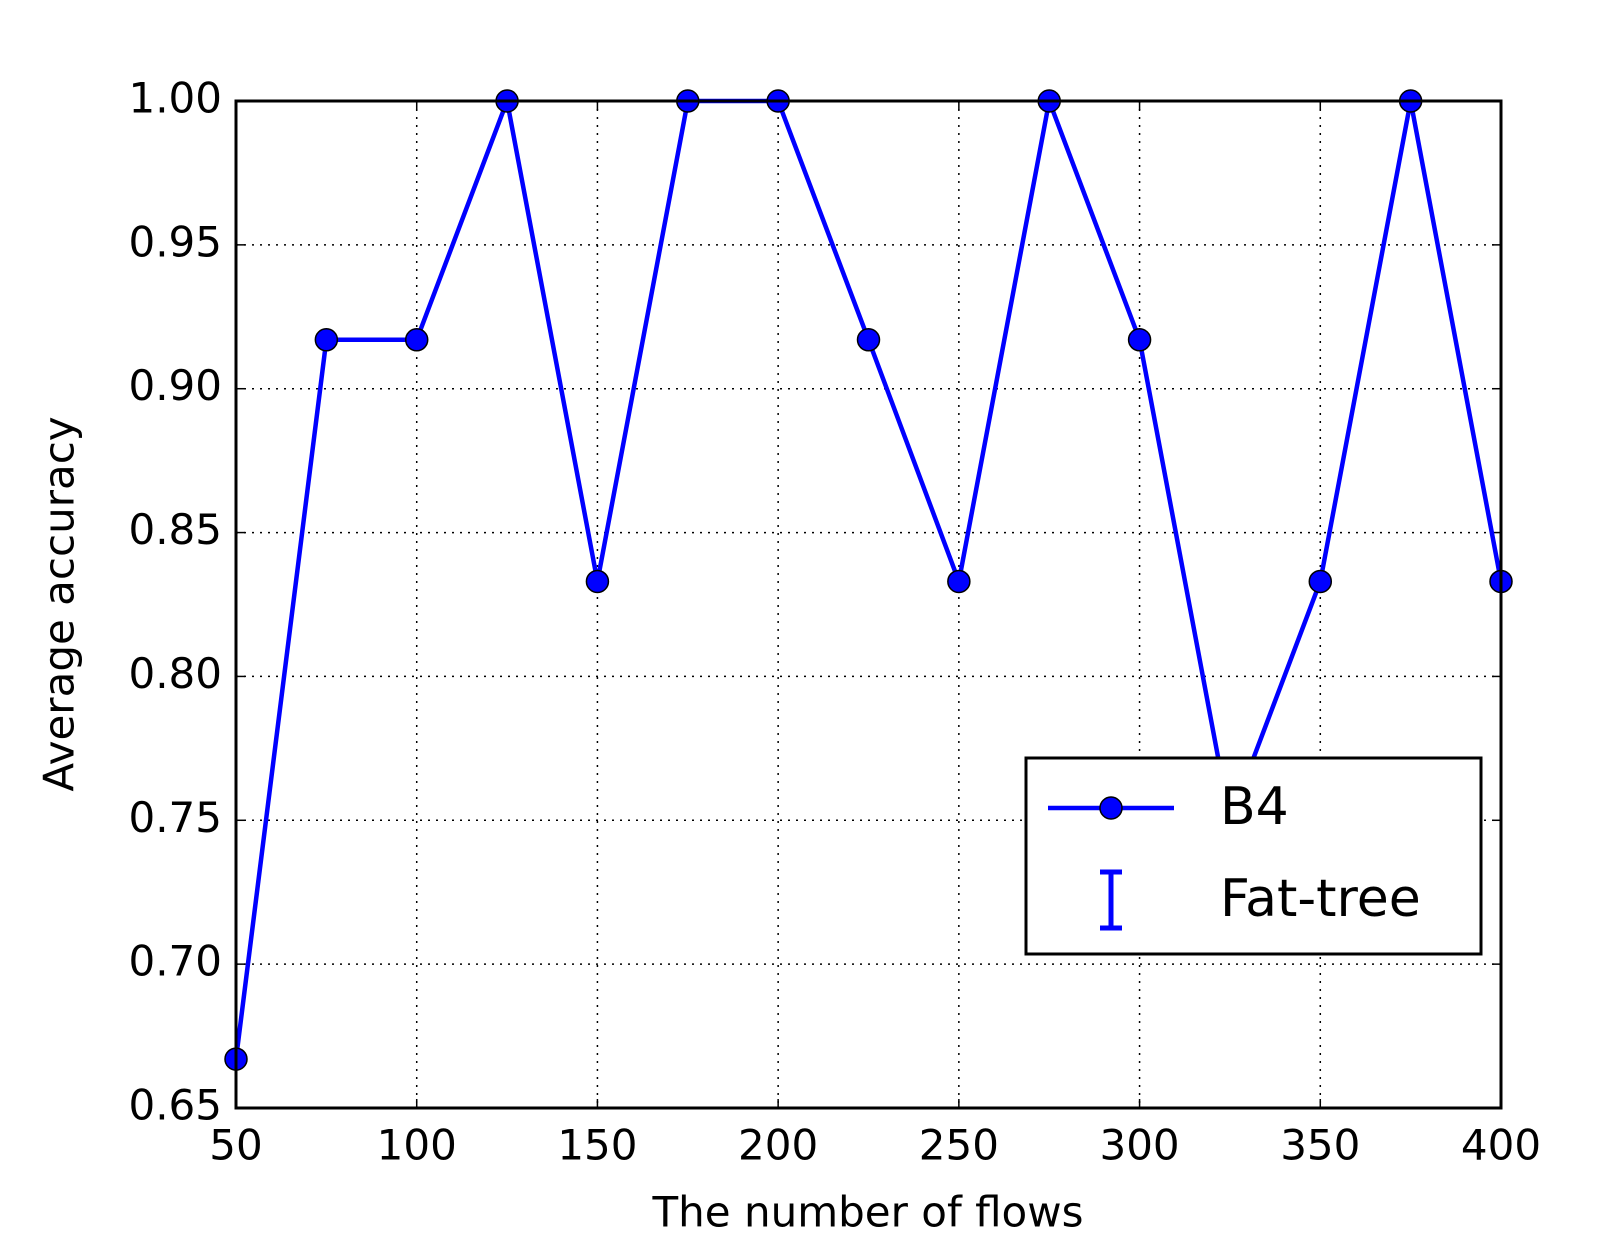 This screenshot has width=1624, height=1254. What do you see at coordinates (1501, 1145) in the screenshot?
I see `x-tick-label: 400` at bounding box center [1501, 1145].